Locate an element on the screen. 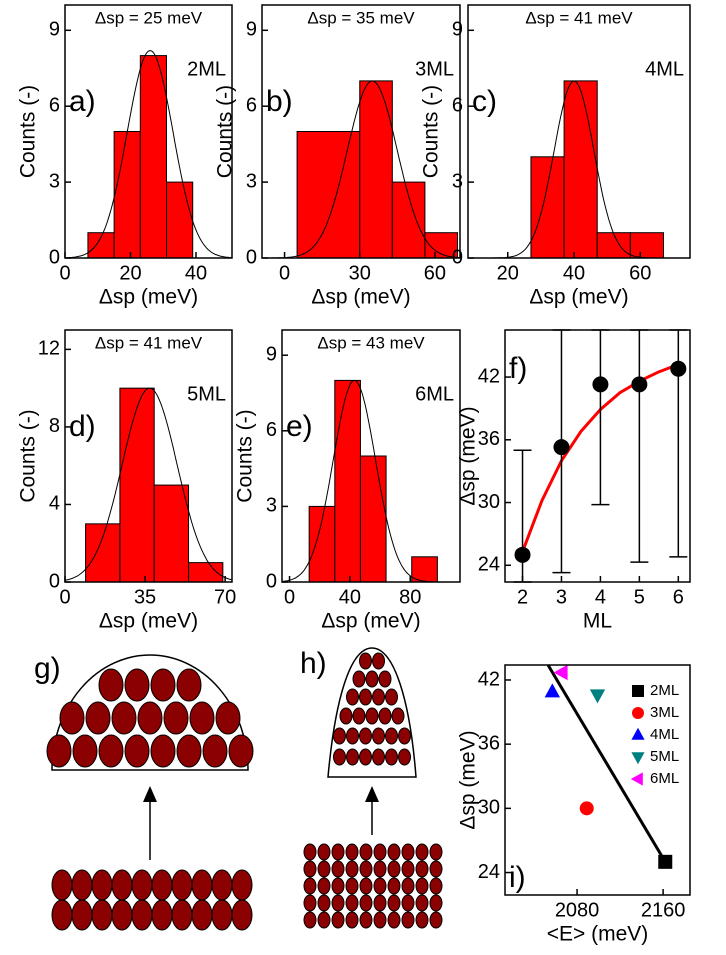 This screenshot has width=726, height=955. panel-label: c) is located at coordinates (484, 101).